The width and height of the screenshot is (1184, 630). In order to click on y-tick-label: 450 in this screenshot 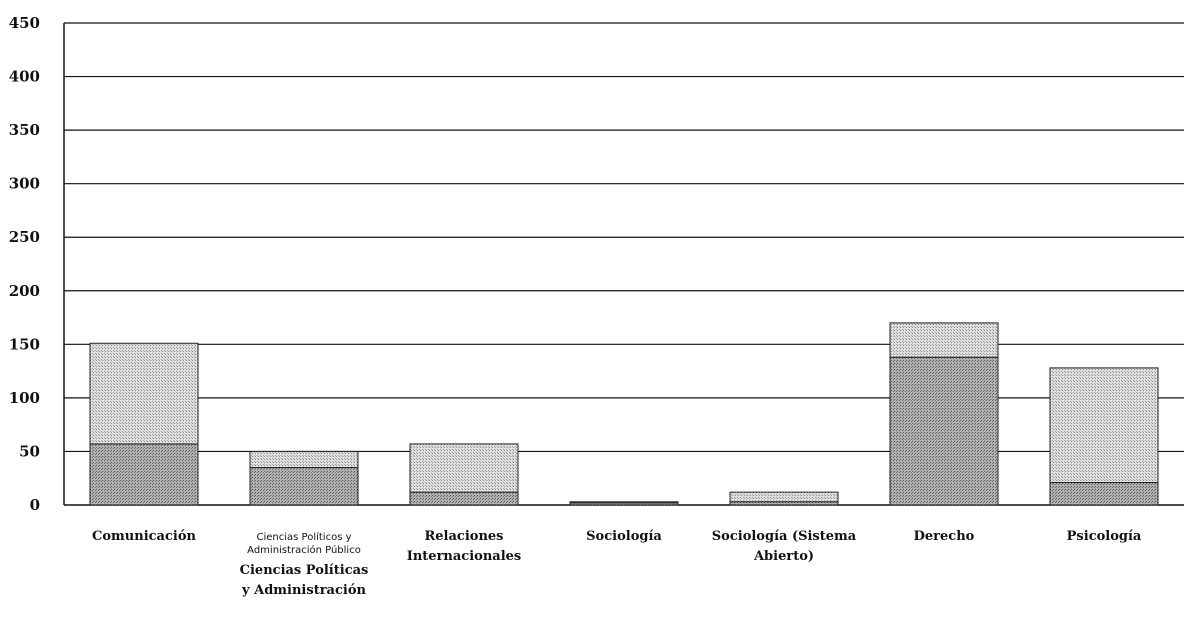, I will do `click(24, 23)`.